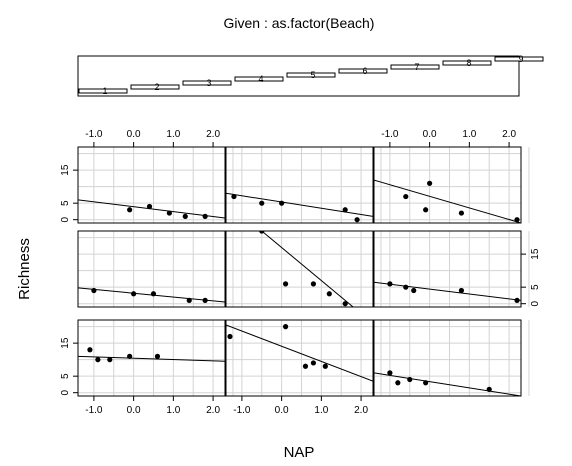 This screenshot has width=572, height=466. What do you see at coordinates (103, 91) in the screenshot?
I see `given-interval-1: 1` at bounding box center [103, 91].